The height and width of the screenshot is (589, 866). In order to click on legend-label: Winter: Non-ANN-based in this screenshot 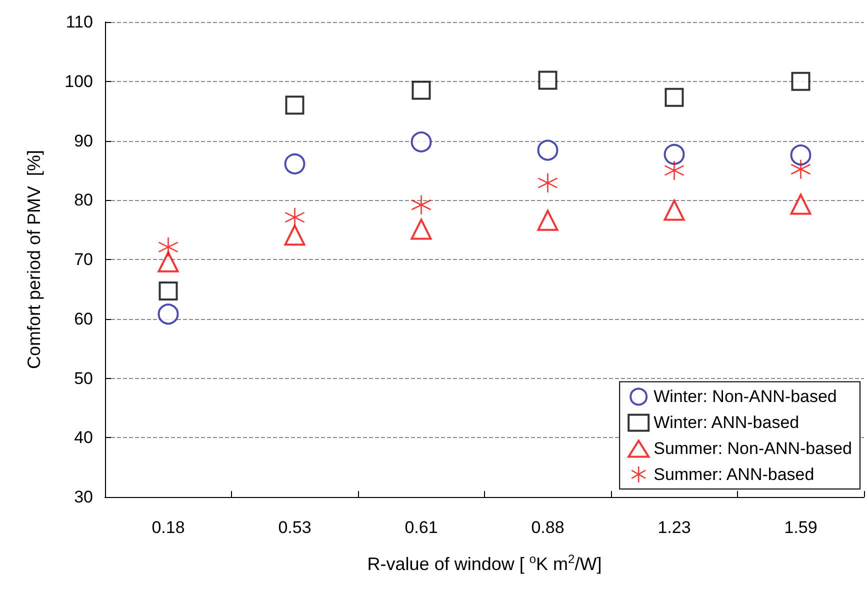, I will do `click(745, 396)`.